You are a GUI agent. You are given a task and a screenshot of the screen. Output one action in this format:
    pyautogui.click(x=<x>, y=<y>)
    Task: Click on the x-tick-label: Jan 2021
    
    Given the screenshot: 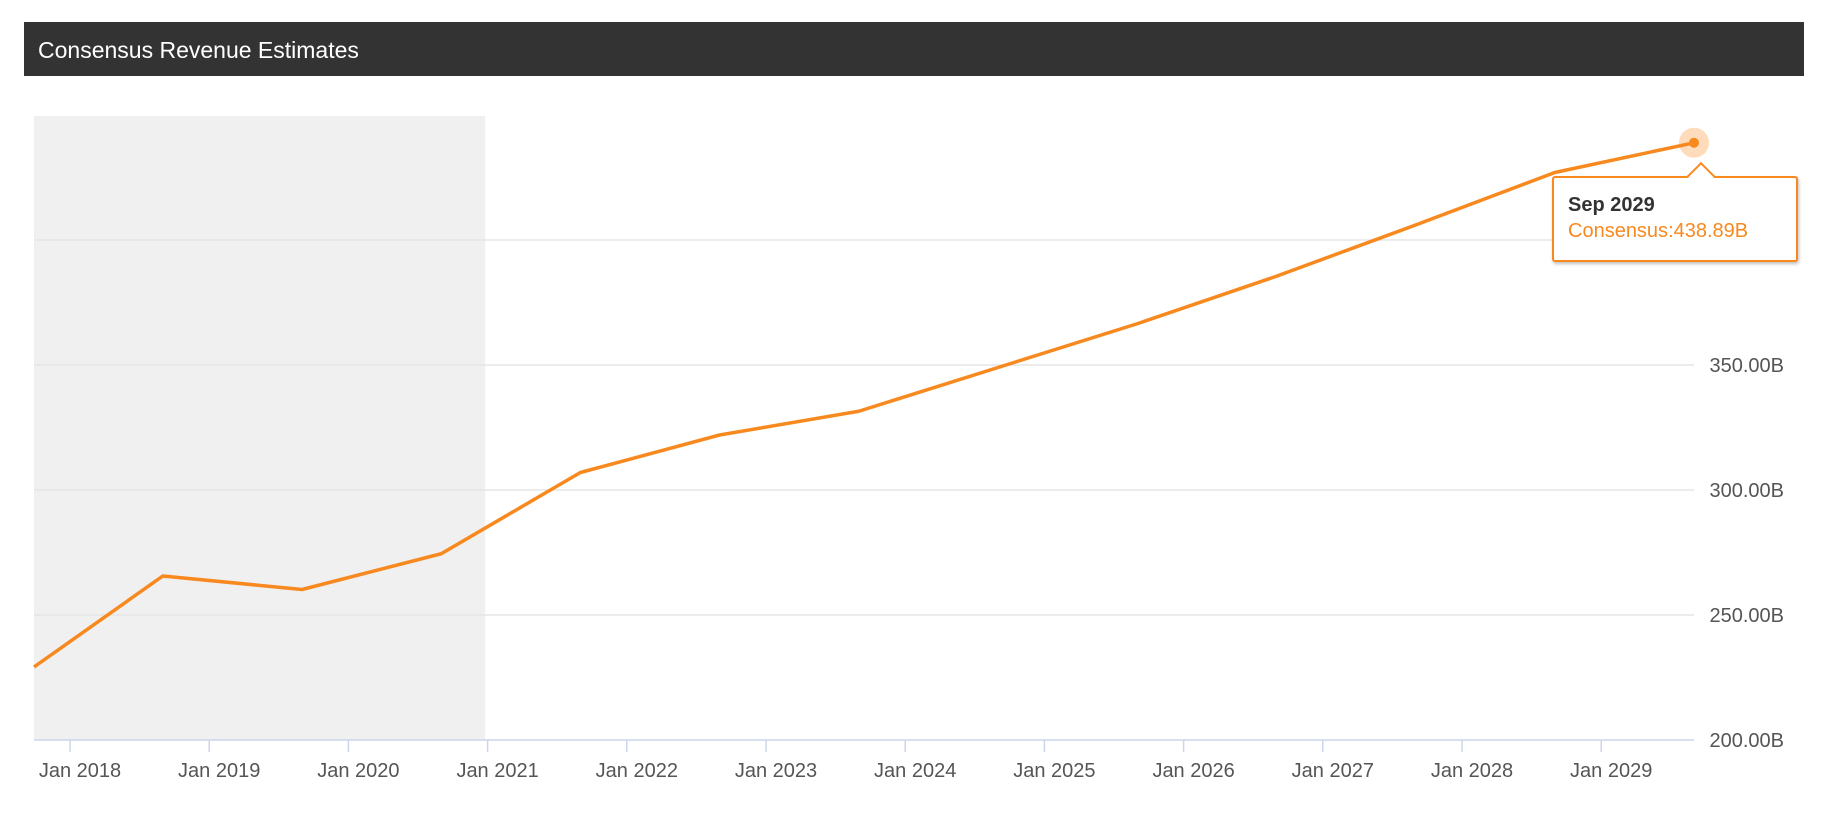 What is the action you would take?
    pyautogui.click(x=497, y=771)
    